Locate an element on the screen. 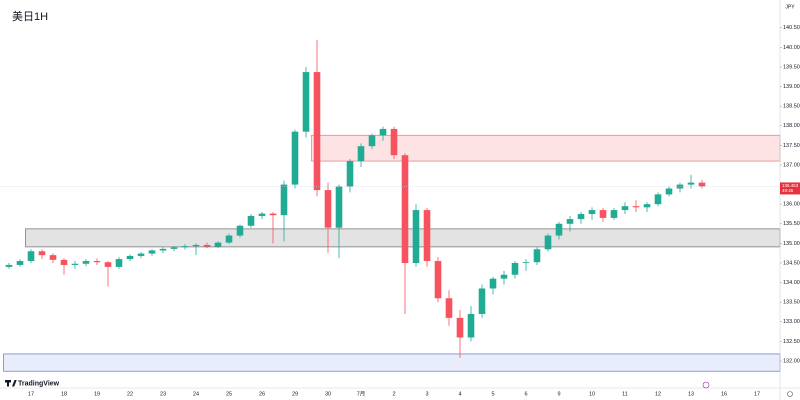  y-tick-label: 136.000 is located at coordinates (791, 205).